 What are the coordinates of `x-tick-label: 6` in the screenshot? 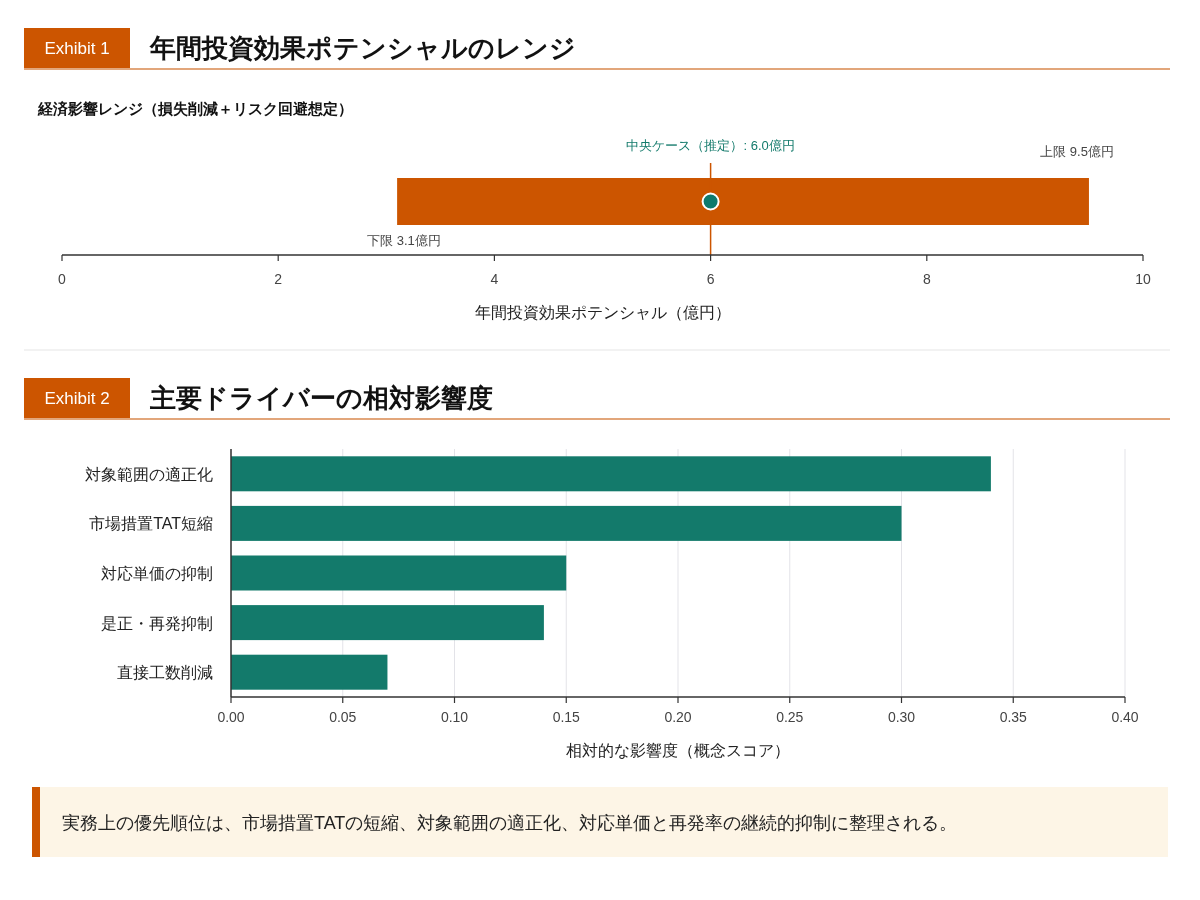 It's located at (710, 279).